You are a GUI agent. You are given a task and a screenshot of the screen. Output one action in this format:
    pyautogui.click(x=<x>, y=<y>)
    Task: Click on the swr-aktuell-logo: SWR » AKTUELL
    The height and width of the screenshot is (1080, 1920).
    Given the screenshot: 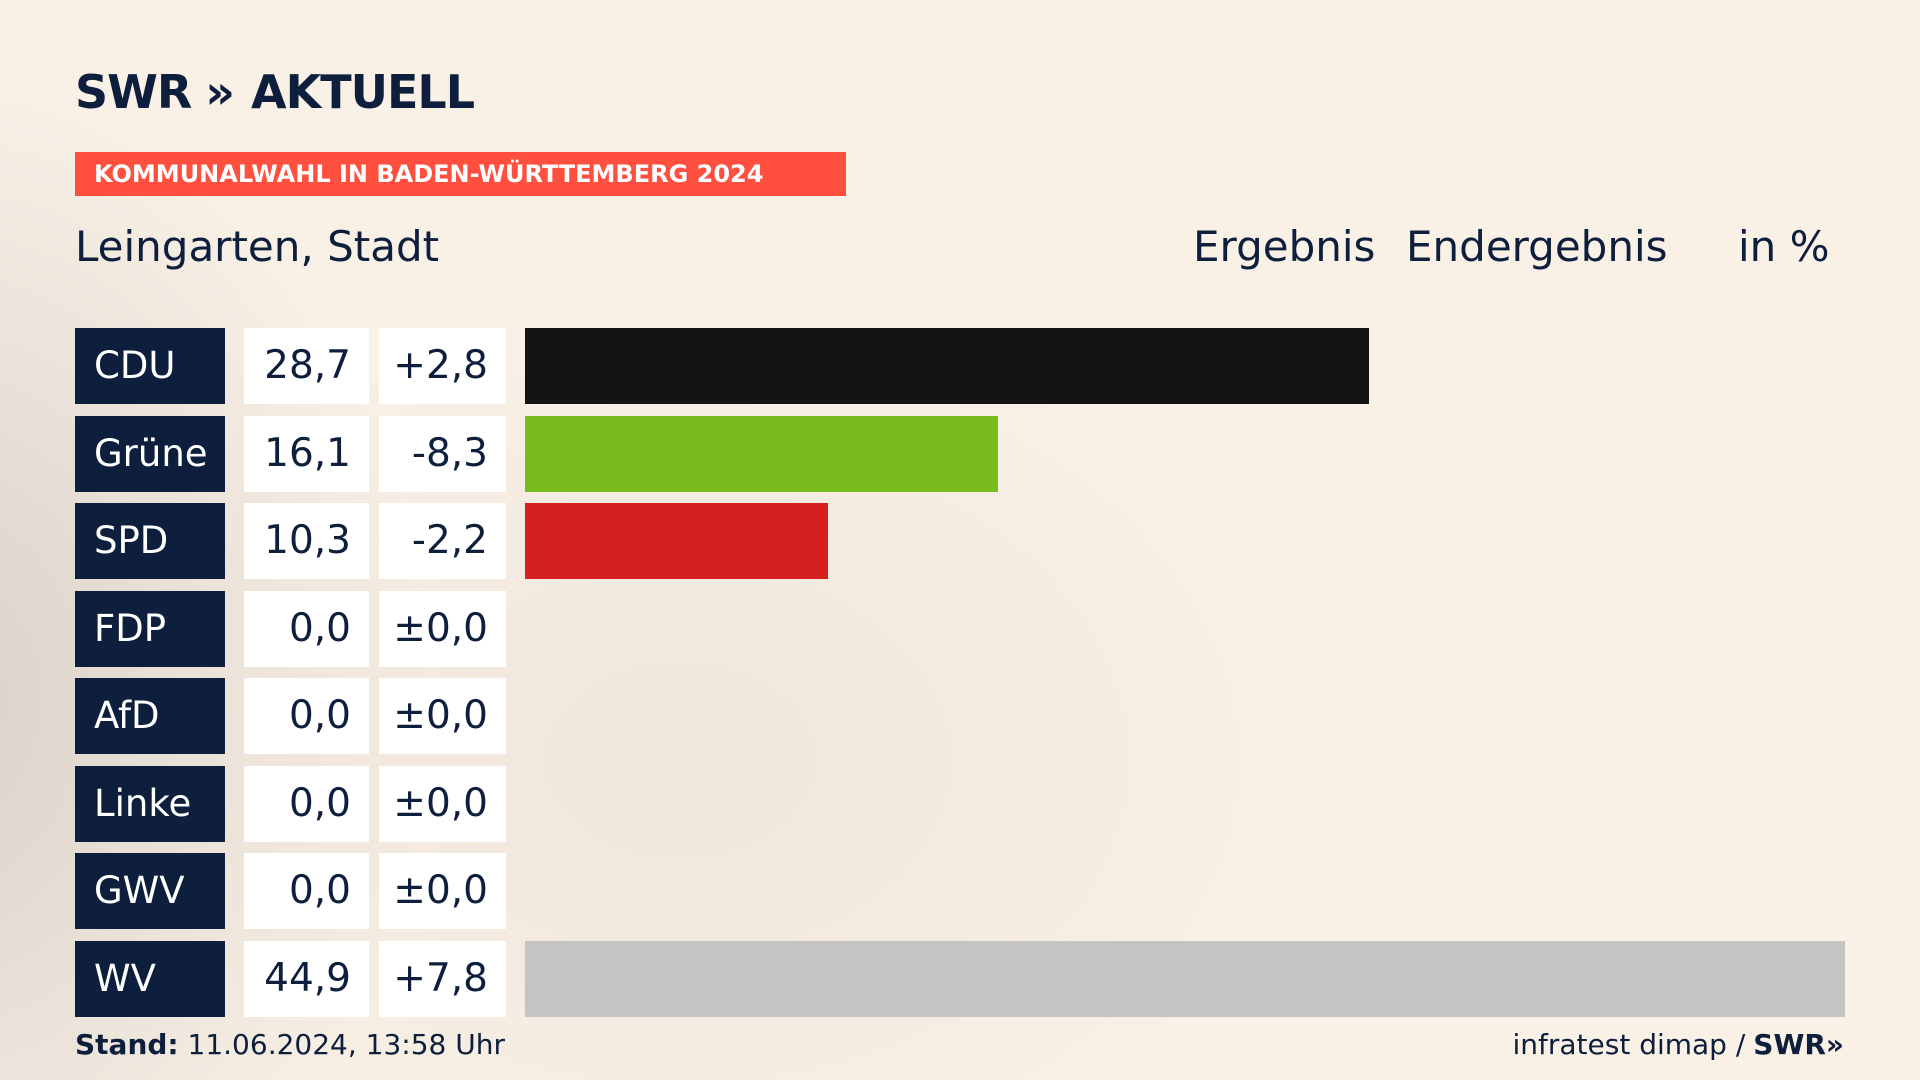 What is the action you would take?
    pyautogui.click(x=275, y=92)
    